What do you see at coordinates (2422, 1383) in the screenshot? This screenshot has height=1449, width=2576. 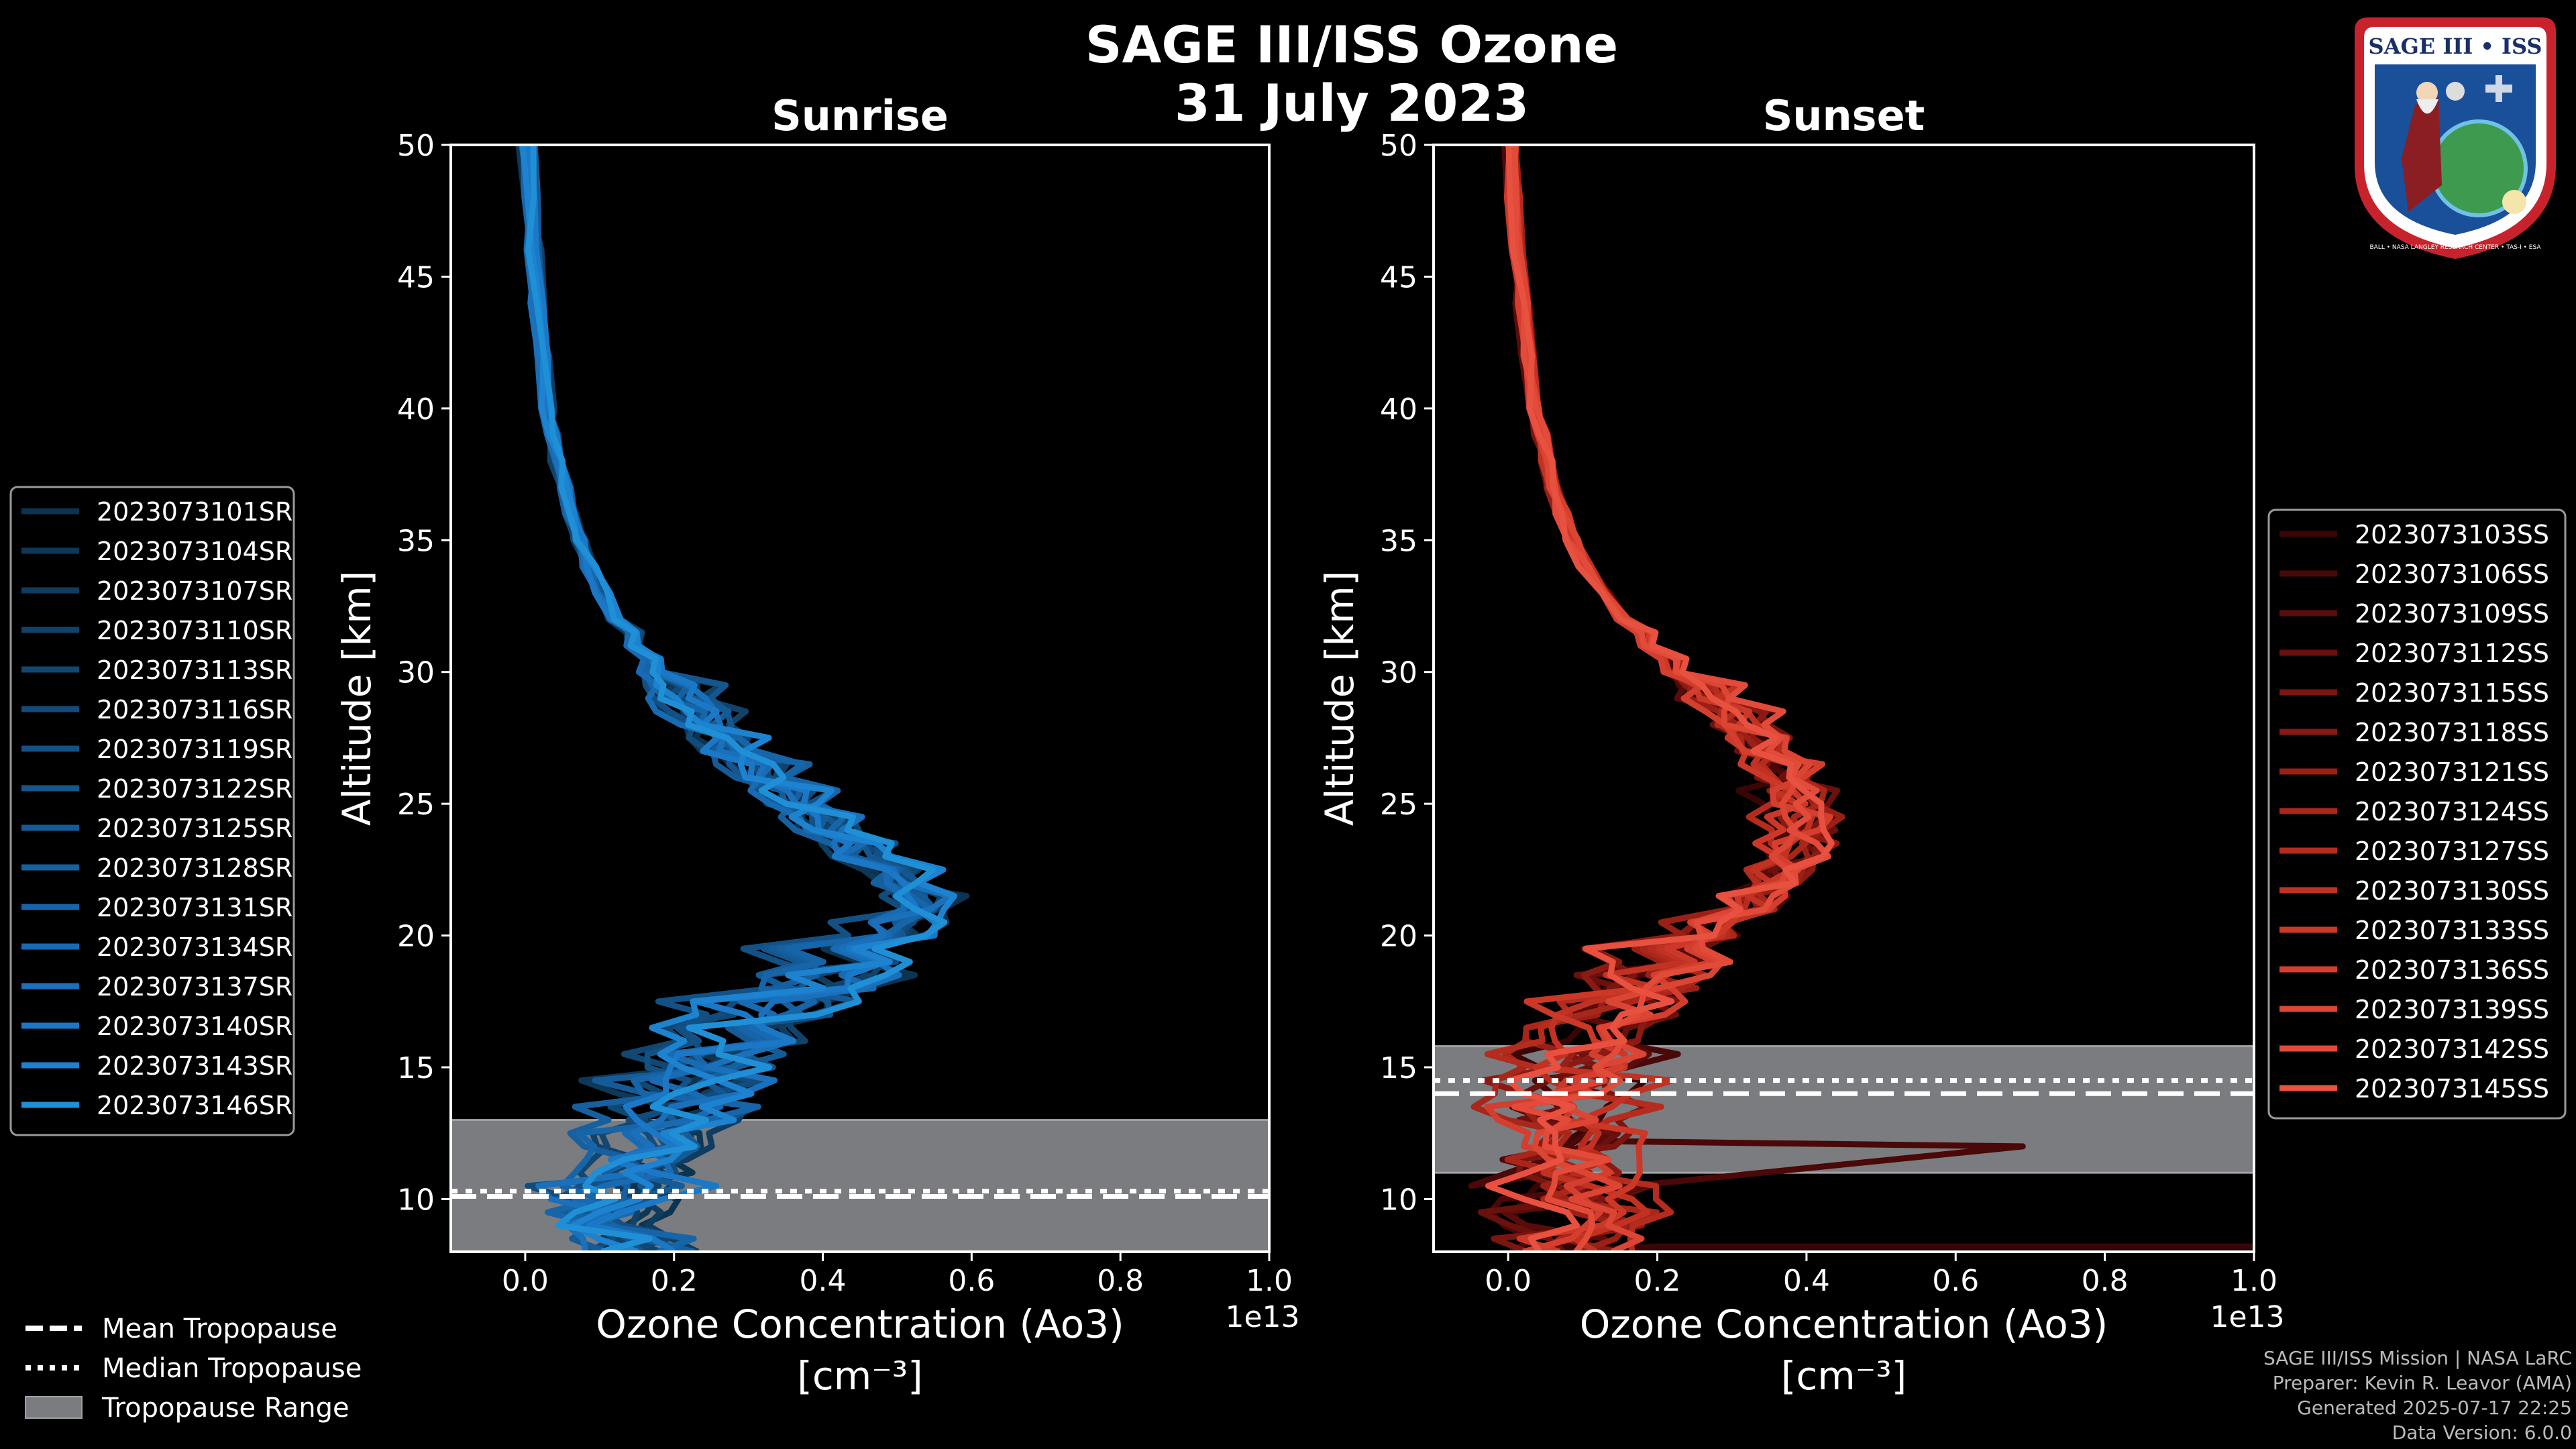 I see `footer-preparer: Preparer: Kevin R. Leavor (AMA)` at bounding box center [2422, 1383].